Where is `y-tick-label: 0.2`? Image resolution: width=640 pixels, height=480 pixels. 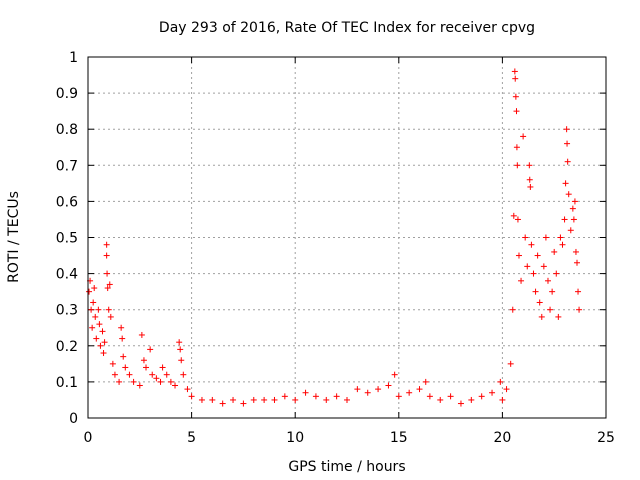 y-tick-label: 0.2 is located at coordinates (67, 347).